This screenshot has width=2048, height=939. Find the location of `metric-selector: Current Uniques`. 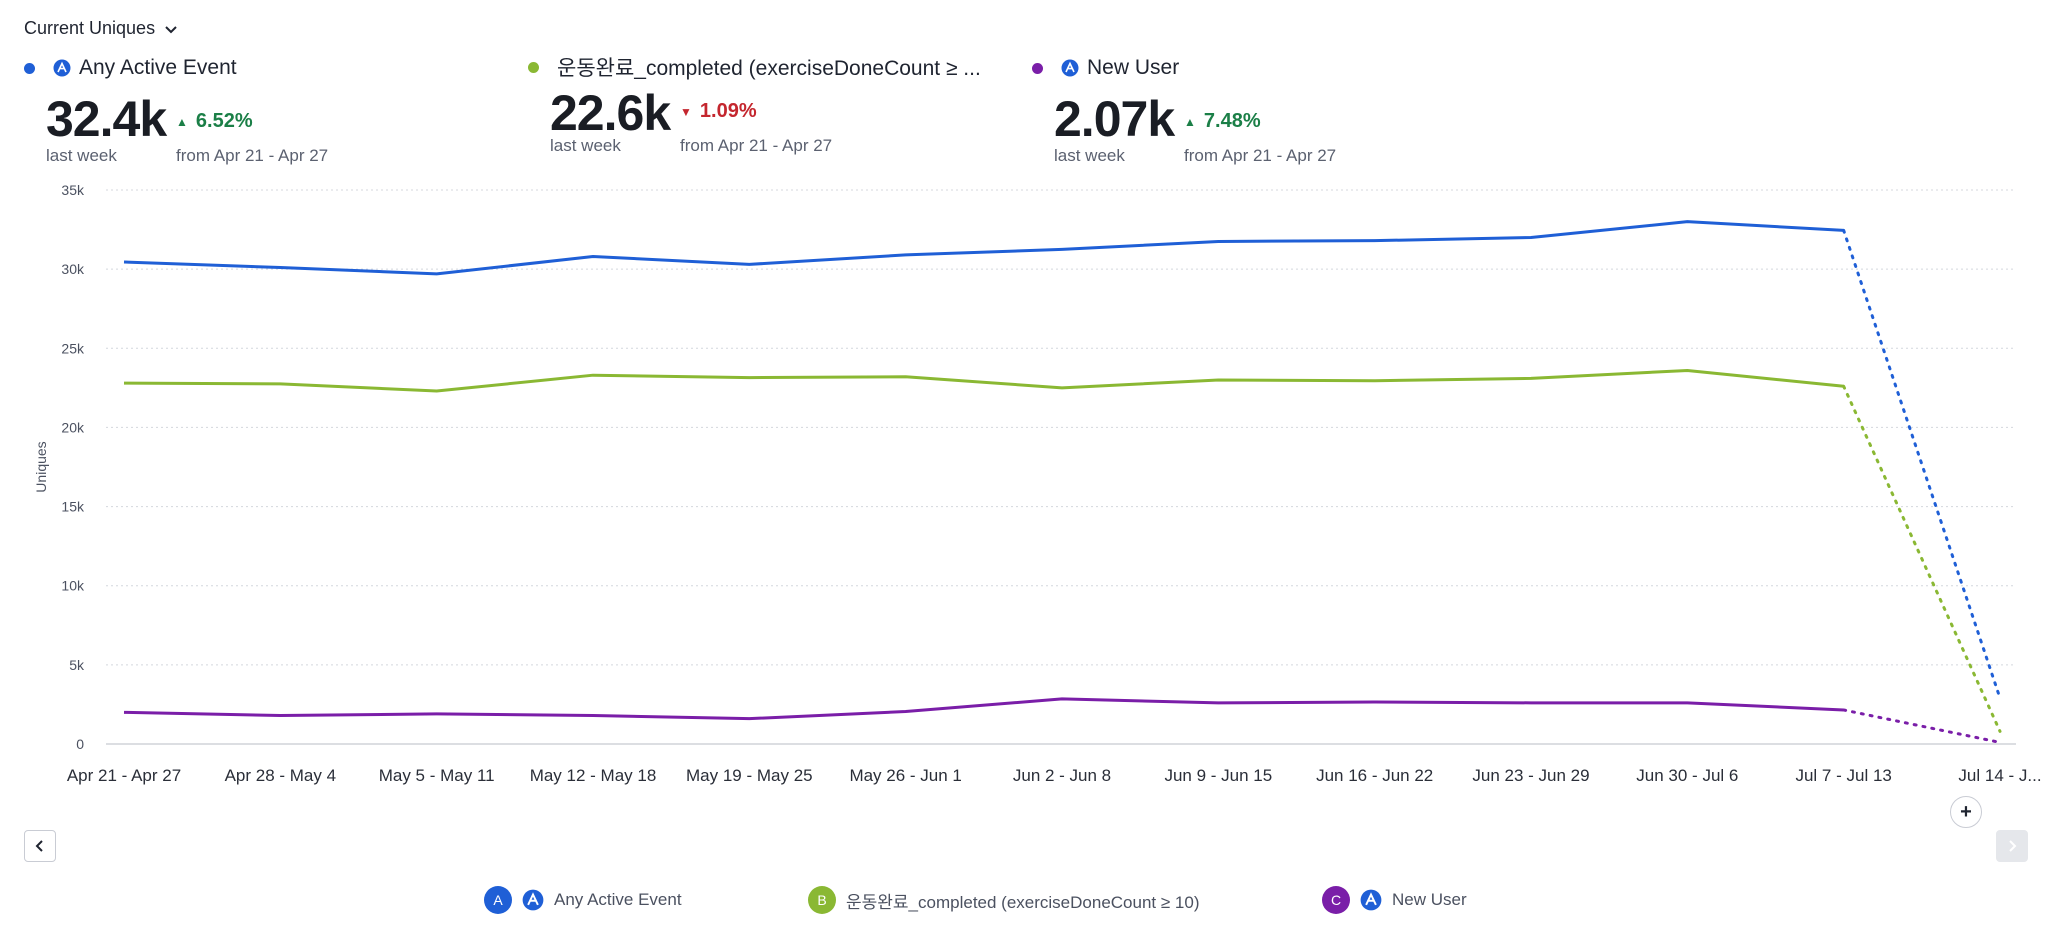

metric-selector: Current Uniques is located at coordinates (101, 28).